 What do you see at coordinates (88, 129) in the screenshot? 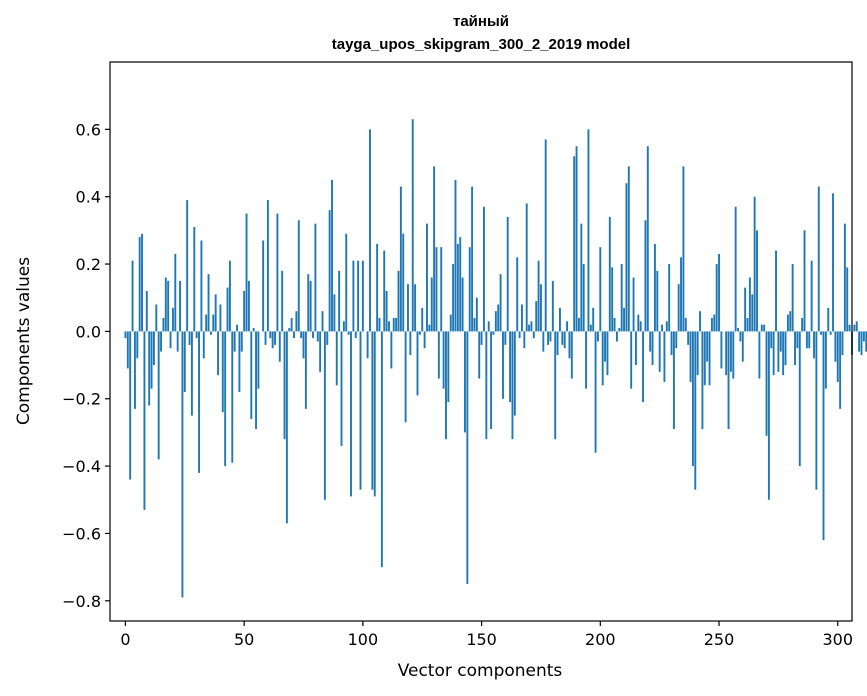
I see `y-tick-label: 0.6` at bounding box center [88, 129].